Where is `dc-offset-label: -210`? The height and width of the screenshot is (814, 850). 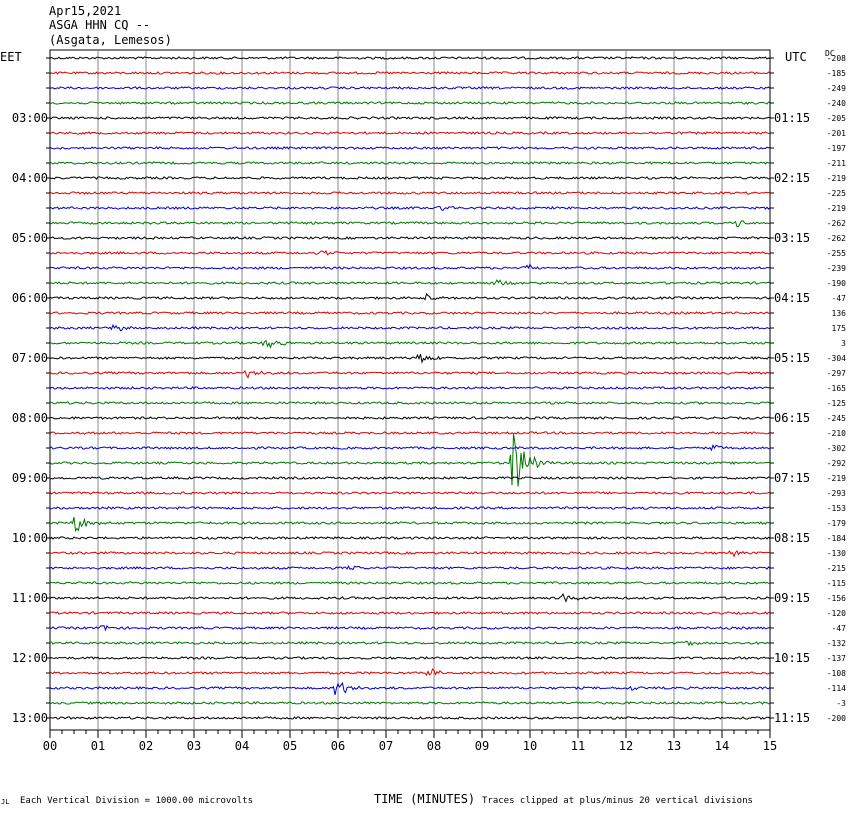
dc-offset-label: -210 is located at coordinates (836, 433).